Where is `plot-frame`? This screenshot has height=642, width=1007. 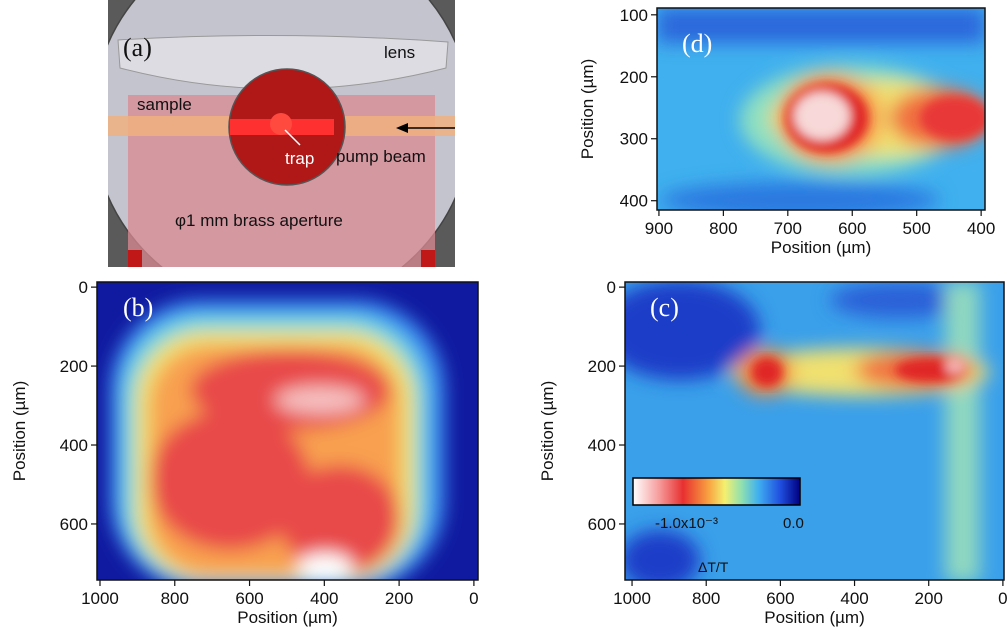 plot-frame is located at coordinates (821, 109).